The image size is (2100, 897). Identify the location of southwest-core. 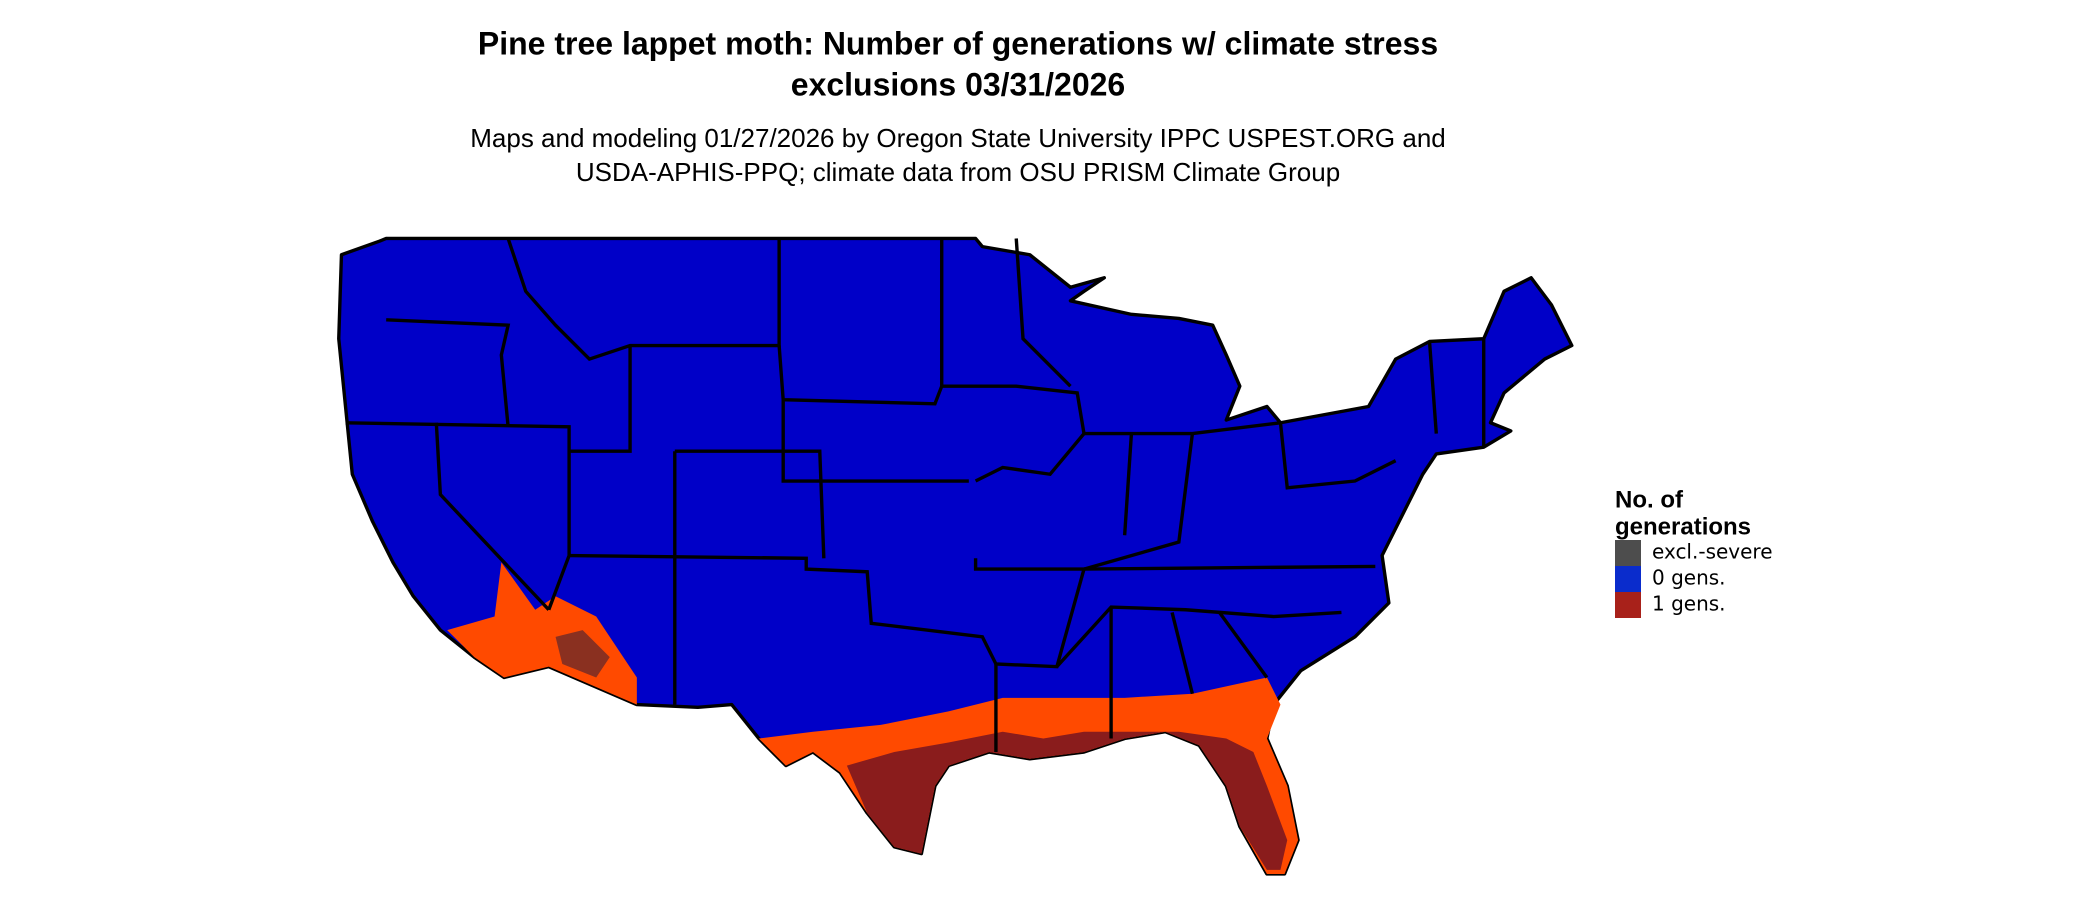
(582, 654).